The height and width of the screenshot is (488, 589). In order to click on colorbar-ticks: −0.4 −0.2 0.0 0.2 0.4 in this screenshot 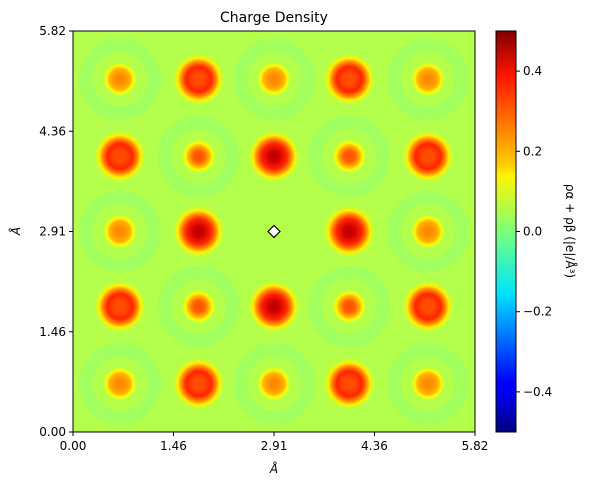, I will do `click(534, 231)`.